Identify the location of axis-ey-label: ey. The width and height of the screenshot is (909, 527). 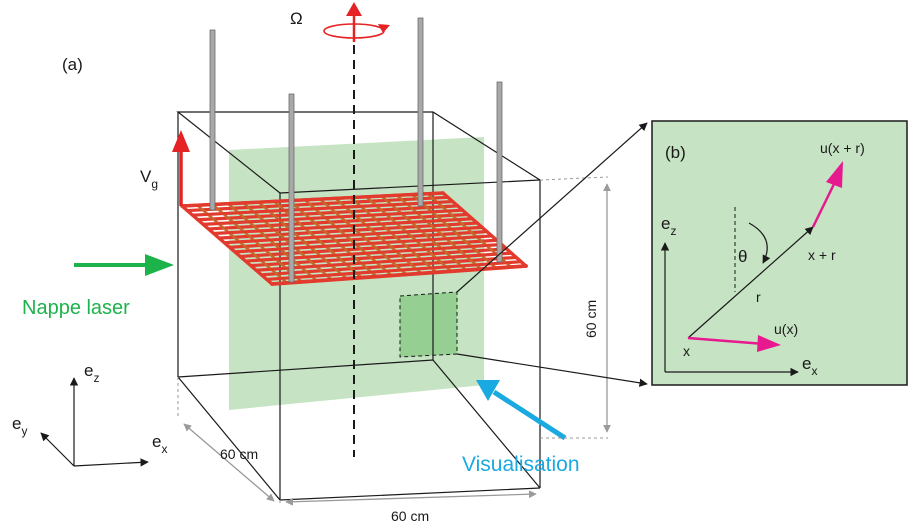
(19, 426).